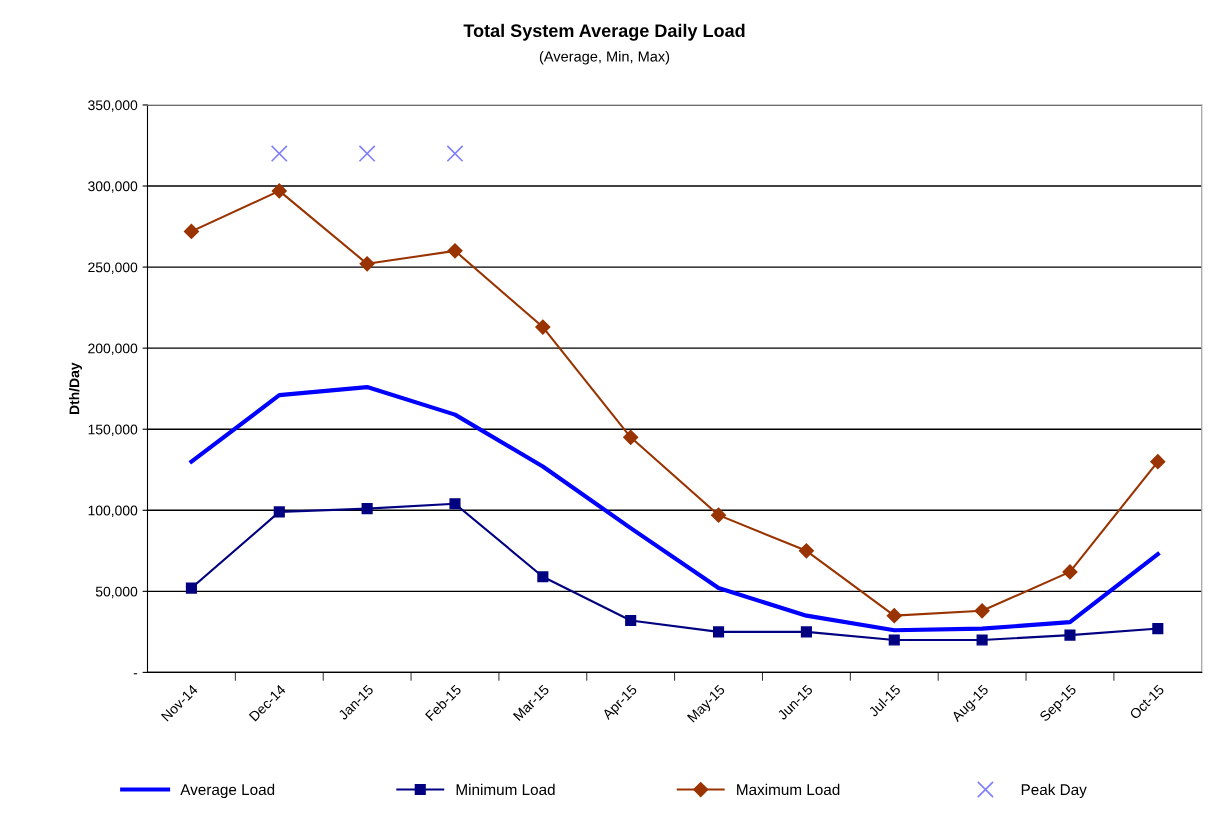 This screenshot has width=1209, height=820. What do you see at coordinates (113, 106) in the screenshot?
I see `y-tick-label: 350,000` at bounding box center [113, 106].